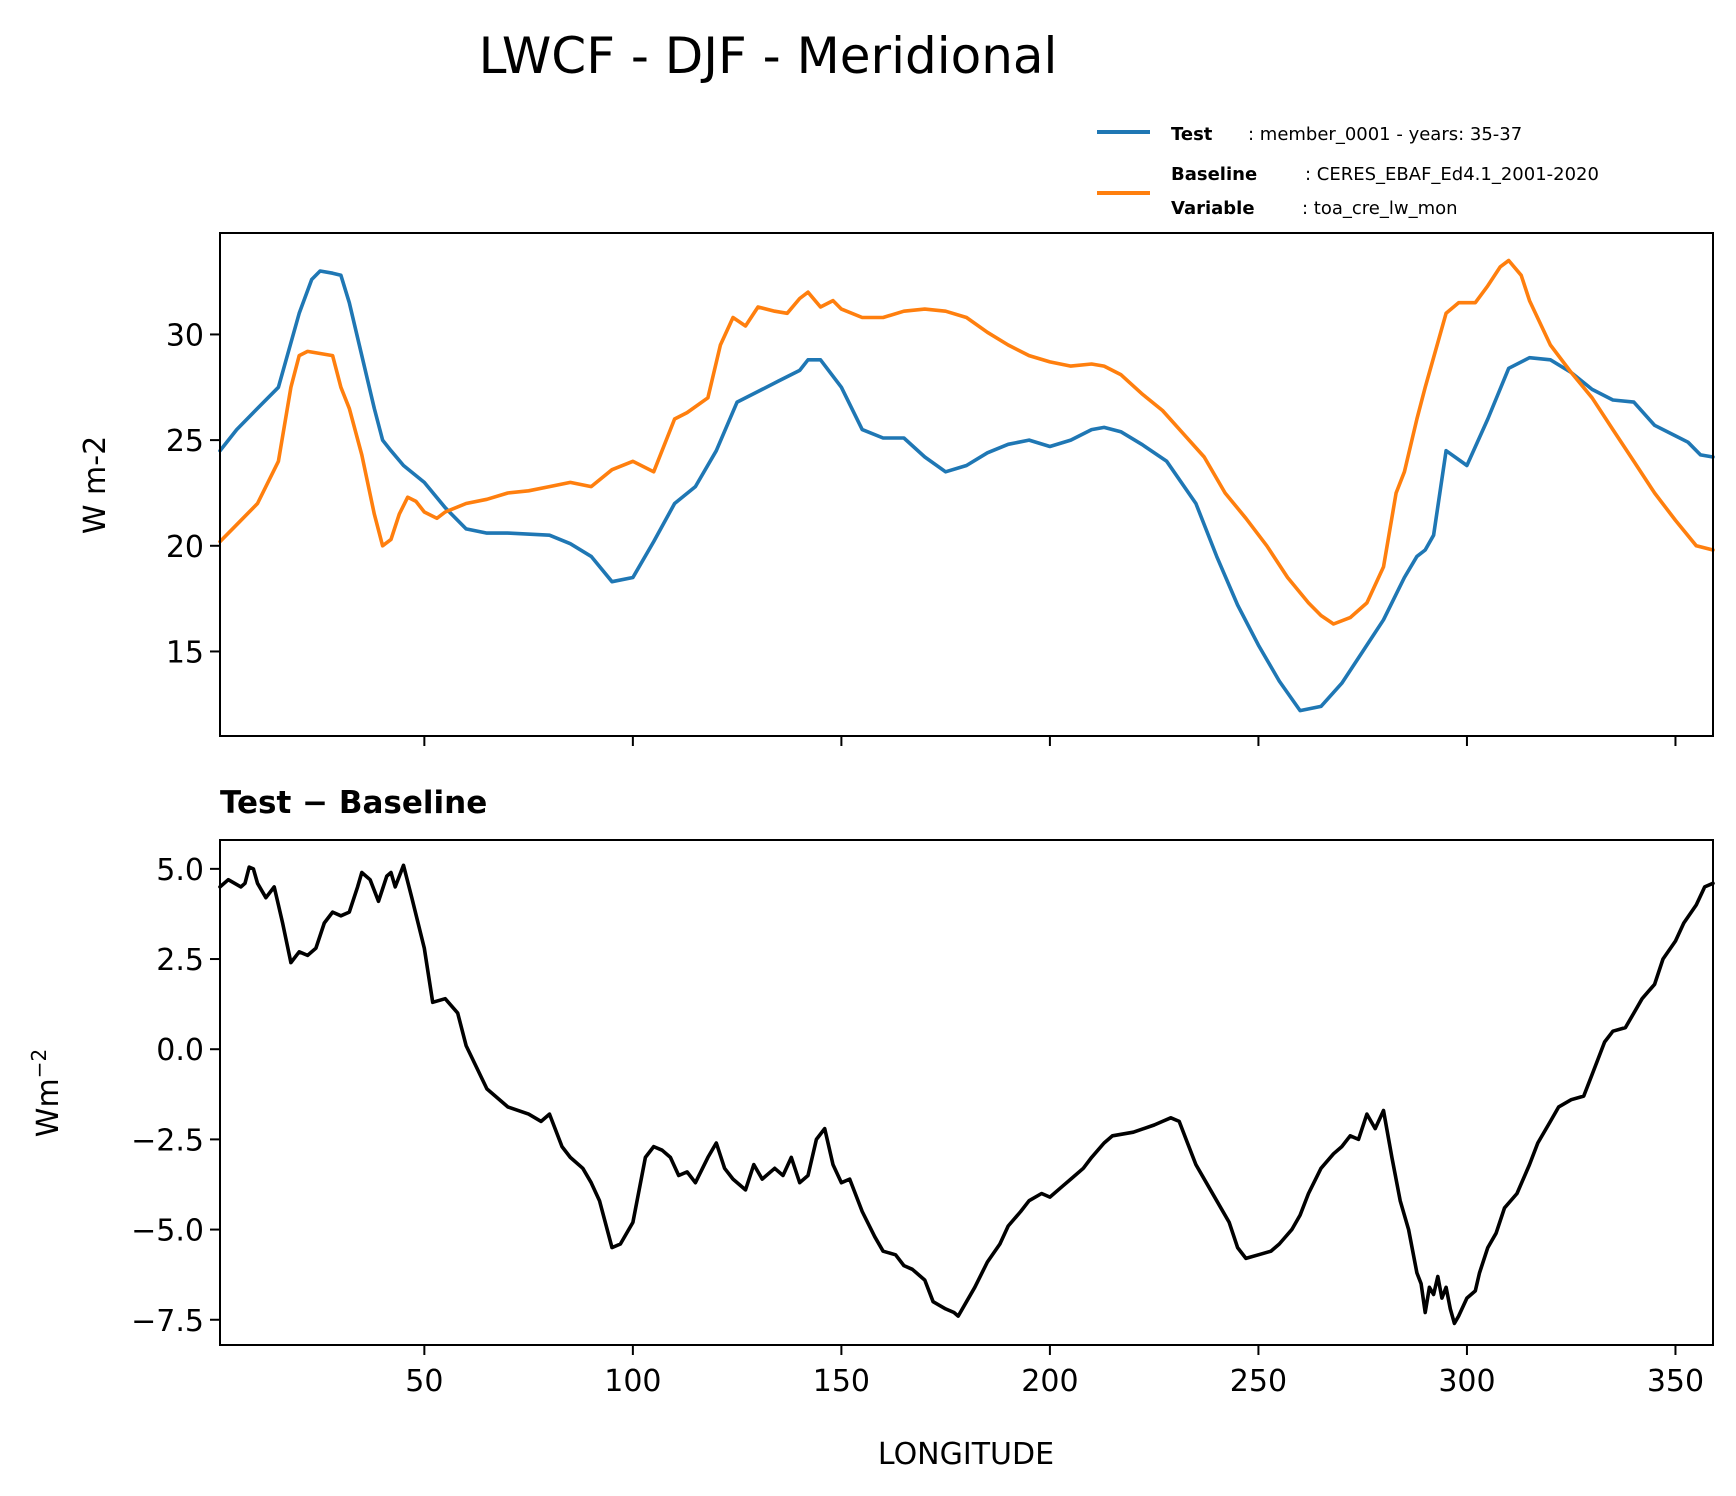 This screenshot has width=1736, height=1496. I want to click on bottom-xtick-label: 150, so click(841, 1381).